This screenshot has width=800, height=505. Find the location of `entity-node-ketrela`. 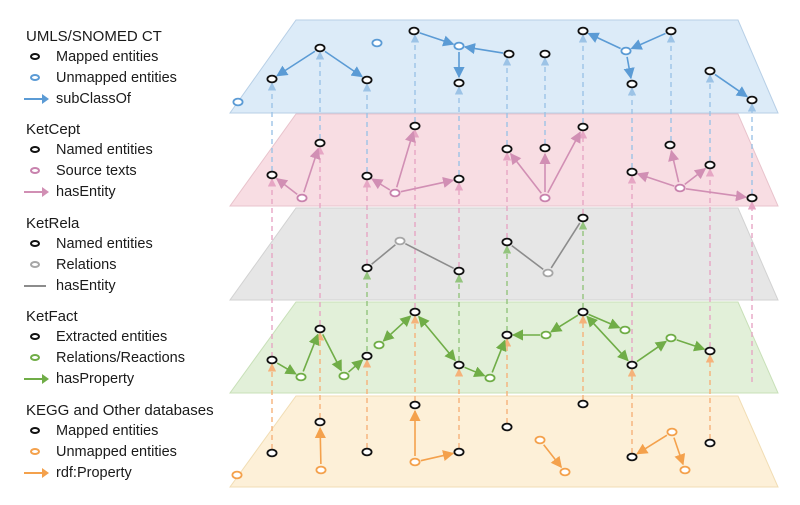

entity-node-ketrela is located at coordinates (583, 218).